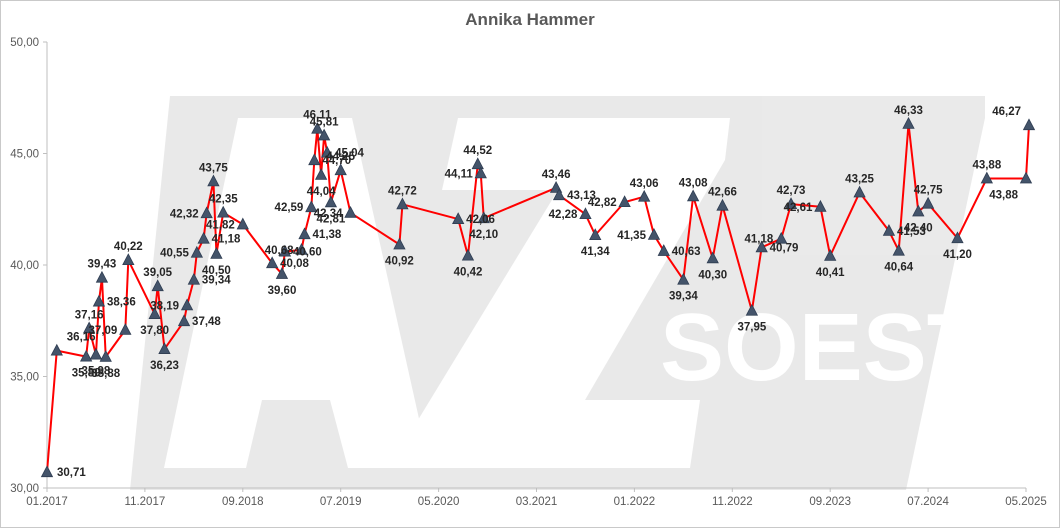 This screenshot has height=528, width=1060. Describe the element at coordinates (81, 338) in the screenshot. I see `data-label: 36,16` at that location.